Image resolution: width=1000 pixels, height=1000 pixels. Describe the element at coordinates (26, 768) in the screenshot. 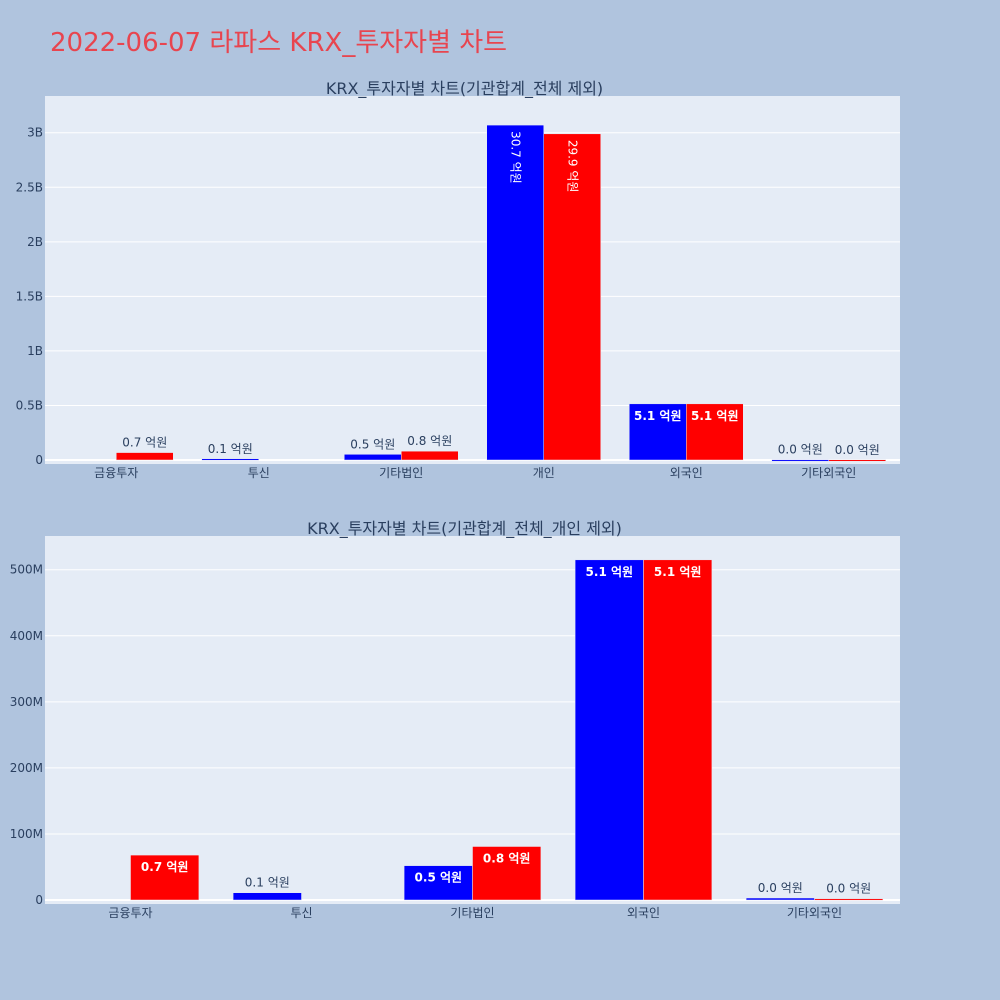

I see `y-tick-label: 200M` at that location.